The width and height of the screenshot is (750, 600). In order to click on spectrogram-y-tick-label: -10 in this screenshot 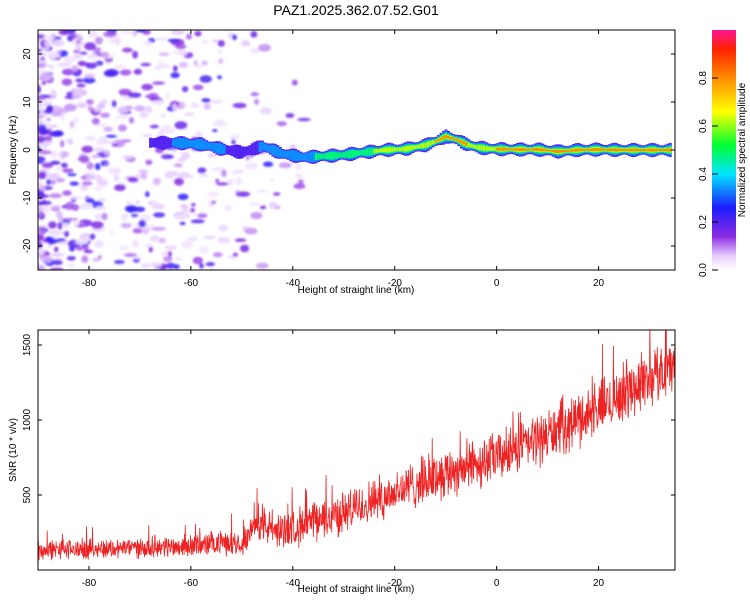, I will do `click(27, 197)`.